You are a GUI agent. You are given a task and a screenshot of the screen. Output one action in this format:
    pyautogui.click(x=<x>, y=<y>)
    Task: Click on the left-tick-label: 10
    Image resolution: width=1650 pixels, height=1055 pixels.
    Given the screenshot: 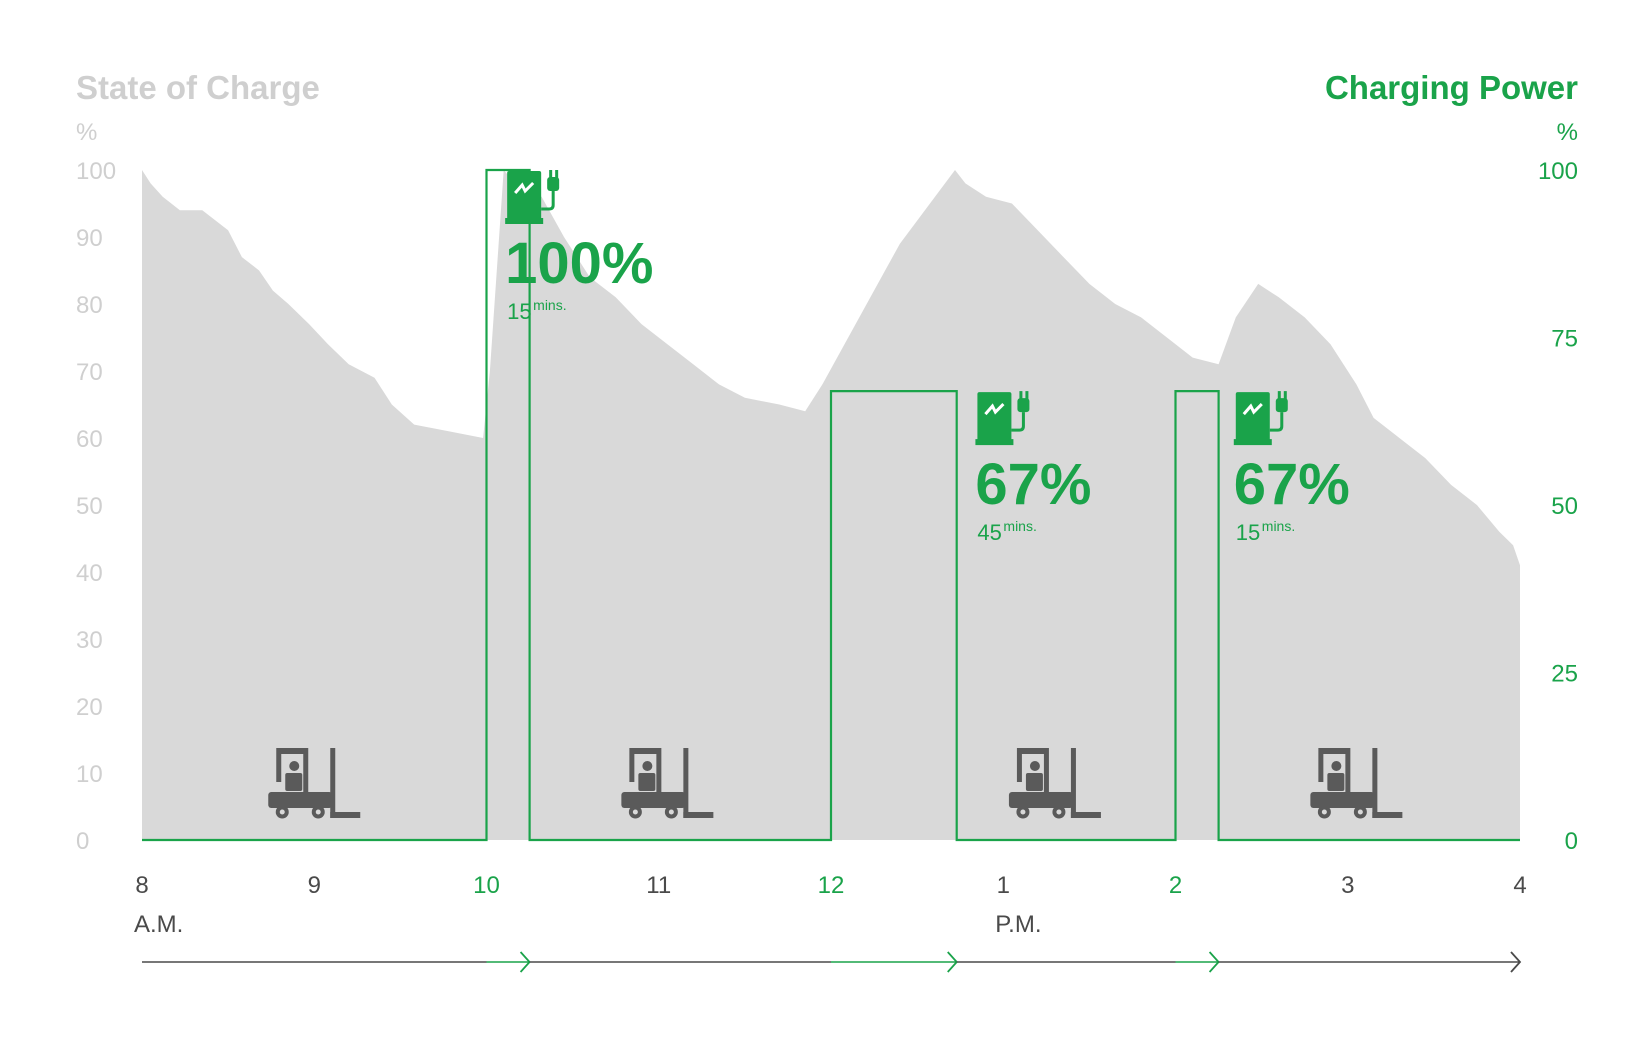 What is the action you would take?
    pyautogui.click(x=89, y=774)
    